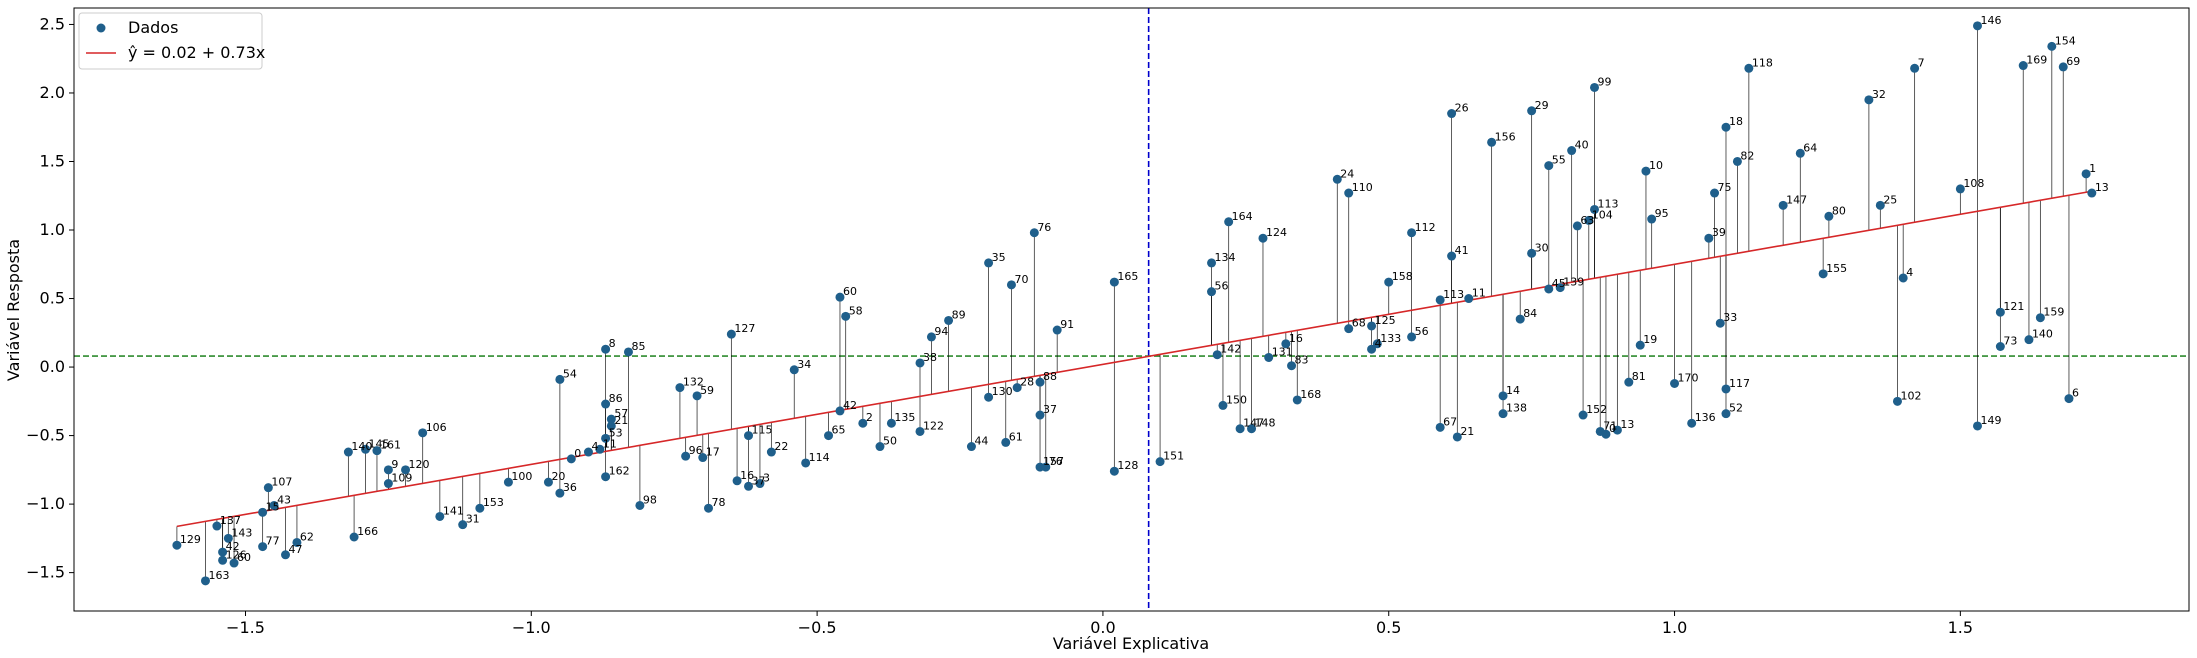  I want to click on point-label: 30, so click(1542, 247).